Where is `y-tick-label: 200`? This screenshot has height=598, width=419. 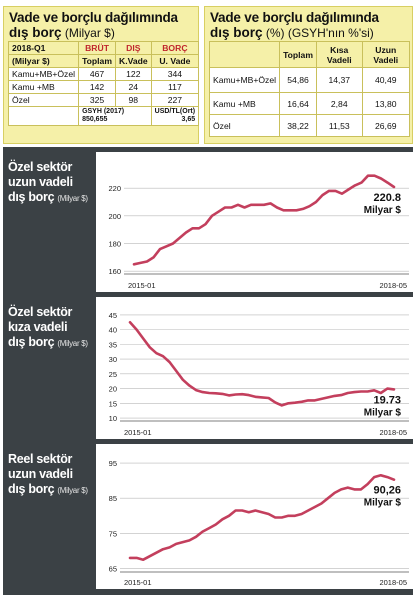 y-tick-label: 200 is located at coordinates (114, 216).